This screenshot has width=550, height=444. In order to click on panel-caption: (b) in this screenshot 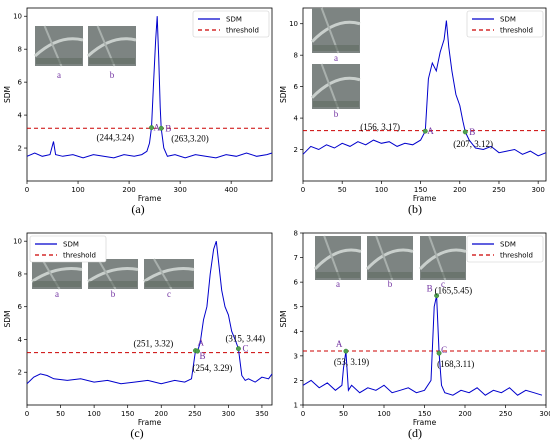, I will do `click(415, 209)`.